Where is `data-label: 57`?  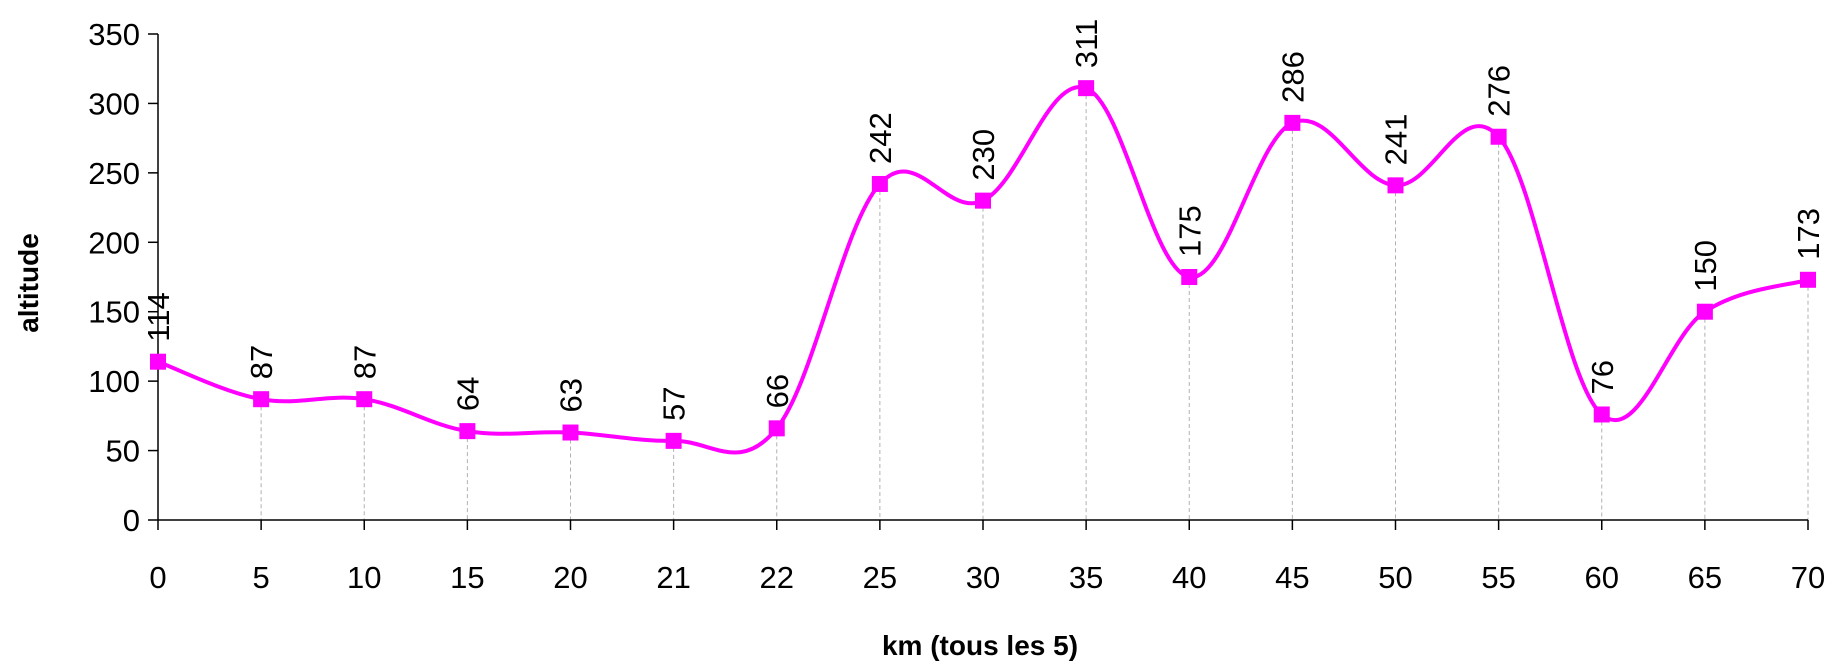 data-label: 57 is located at coordinates (674, 403).